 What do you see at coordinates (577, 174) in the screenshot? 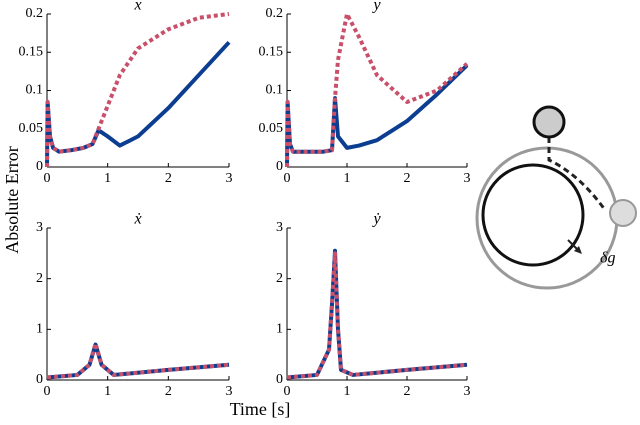
I see `dashed-link` at bounding box center [577, 174].